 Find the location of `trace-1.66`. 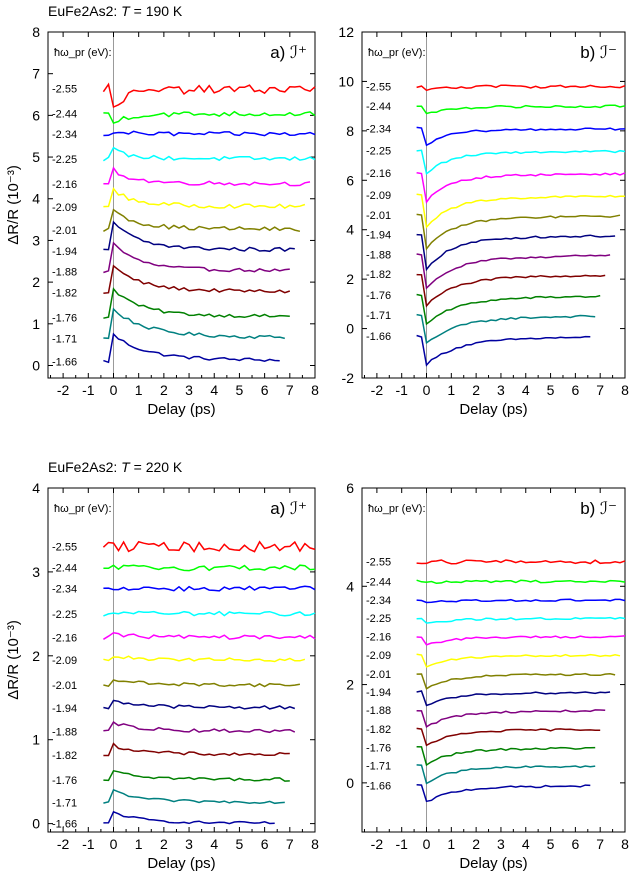

trace-1.66 is located at coordinates (504, 793).